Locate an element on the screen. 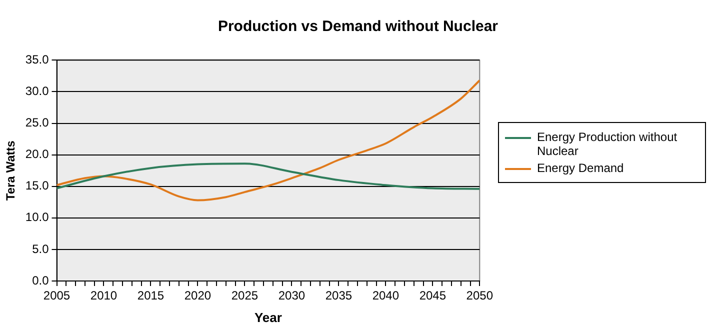 Image resolution: width=716 pixels, height=330 pixels. y-tick-label: 35.0 is located at coordinates (37, 59).